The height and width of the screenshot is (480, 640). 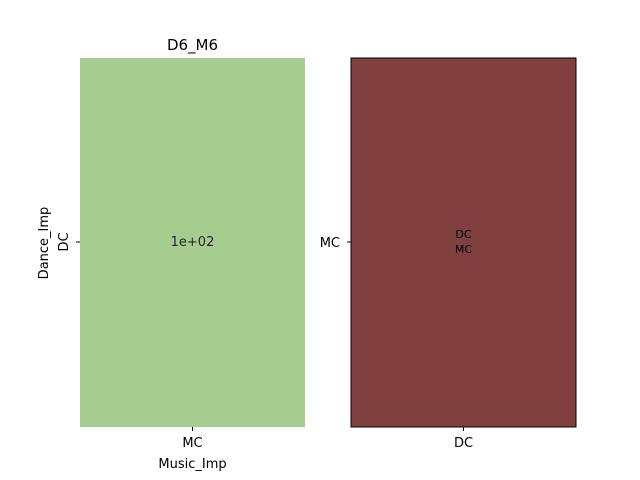 What do you see at coordinates (463, 443) in the screenshot?
I see `right-x-tick-label: DC` at bounding box center [463, 443].